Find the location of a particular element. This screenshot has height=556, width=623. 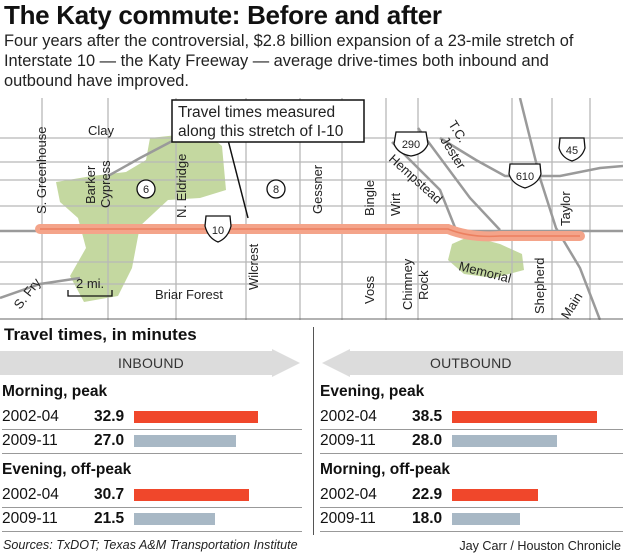

label-s-greenhouse: S. Greenhouse is located at coordinates (41, 170).